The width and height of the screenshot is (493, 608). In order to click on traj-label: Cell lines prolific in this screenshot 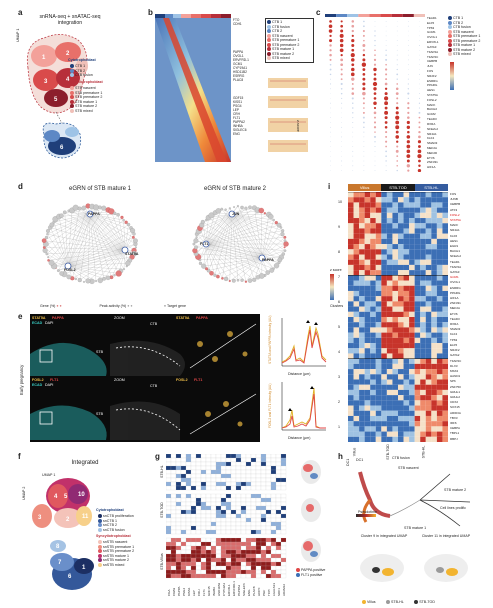, I will do `click(453, 508)`.